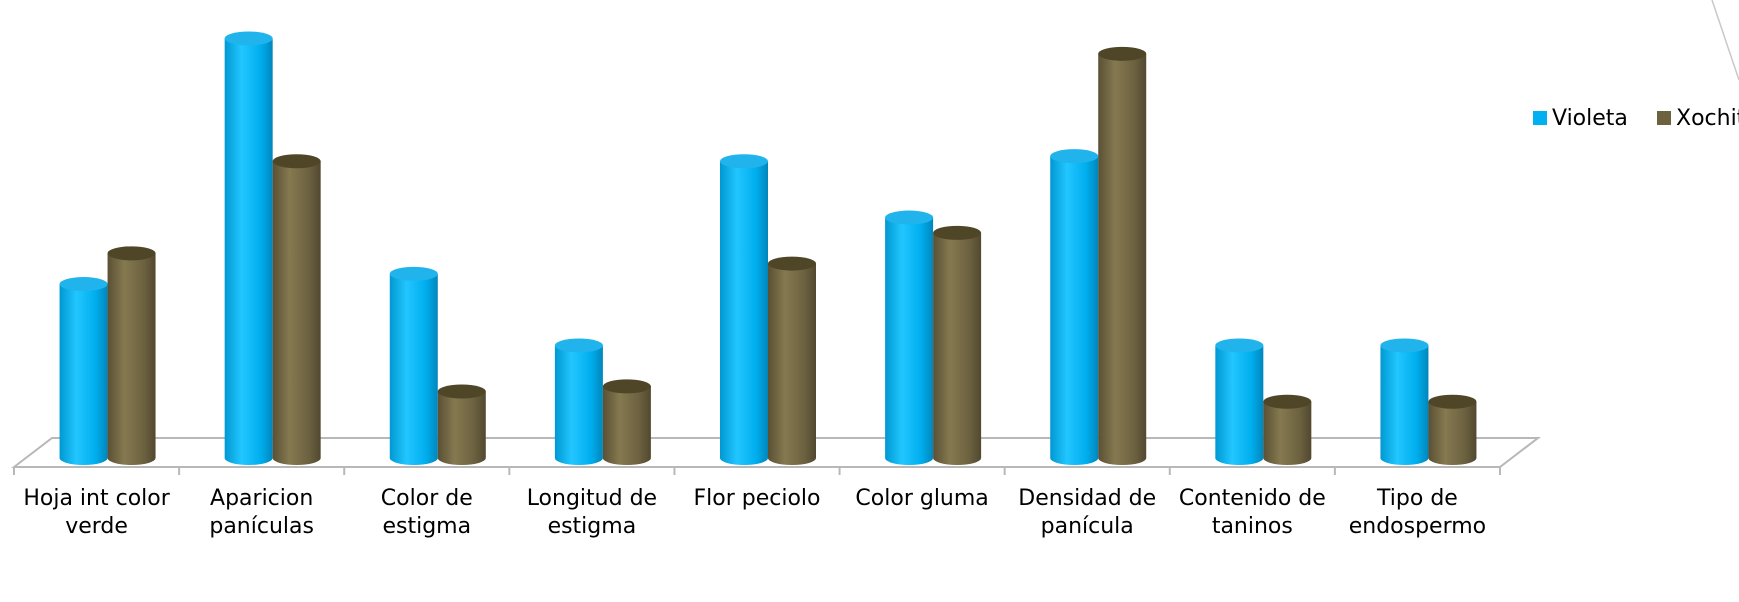 This screenshot has height=602, width=1739. I want to click on slide-edge-decoration, so click(1725, 40).